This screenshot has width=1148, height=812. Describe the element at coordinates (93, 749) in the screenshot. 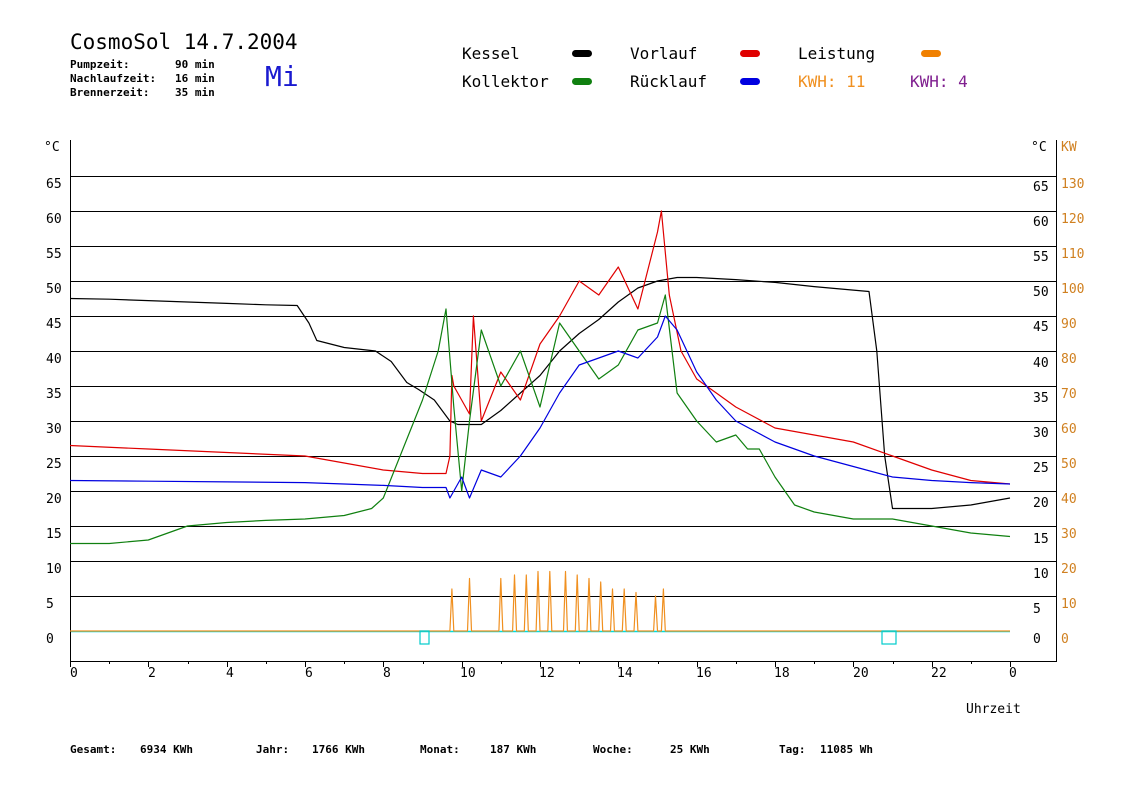

I see `footer-gesamt-label: Gesamt:` at that location.